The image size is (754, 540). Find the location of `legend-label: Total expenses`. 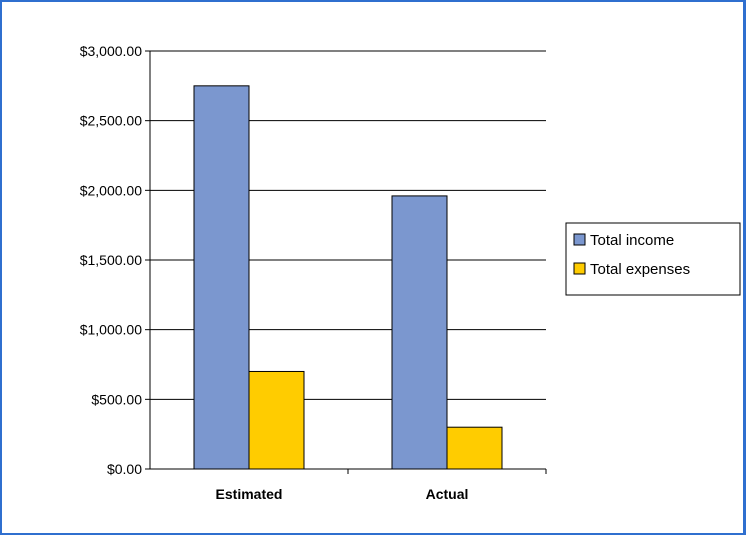

legend-label: Total expenses is located at coordinates (640, 269).